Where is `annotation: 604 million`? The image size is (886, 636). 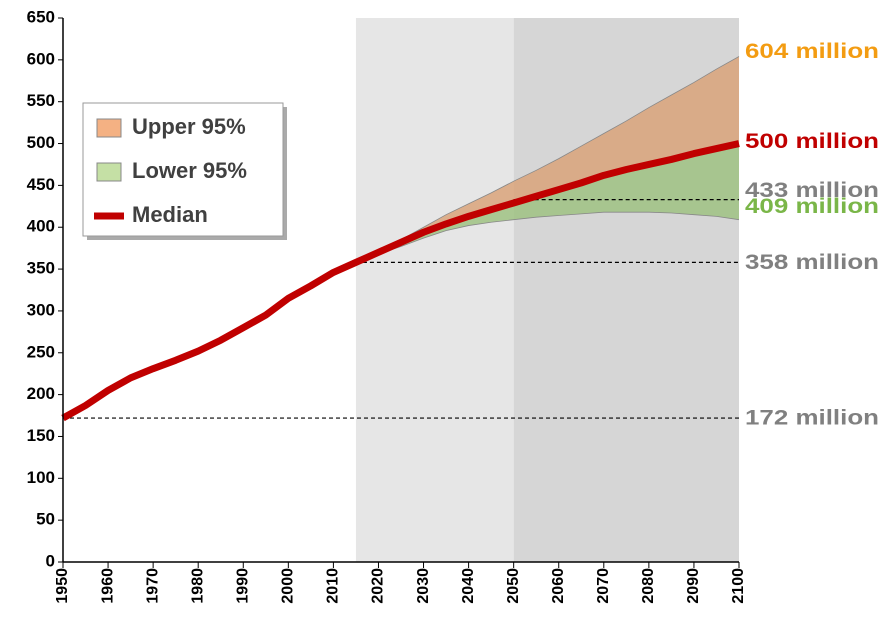 annotation: 604 million is located at coordinates (812, 51).